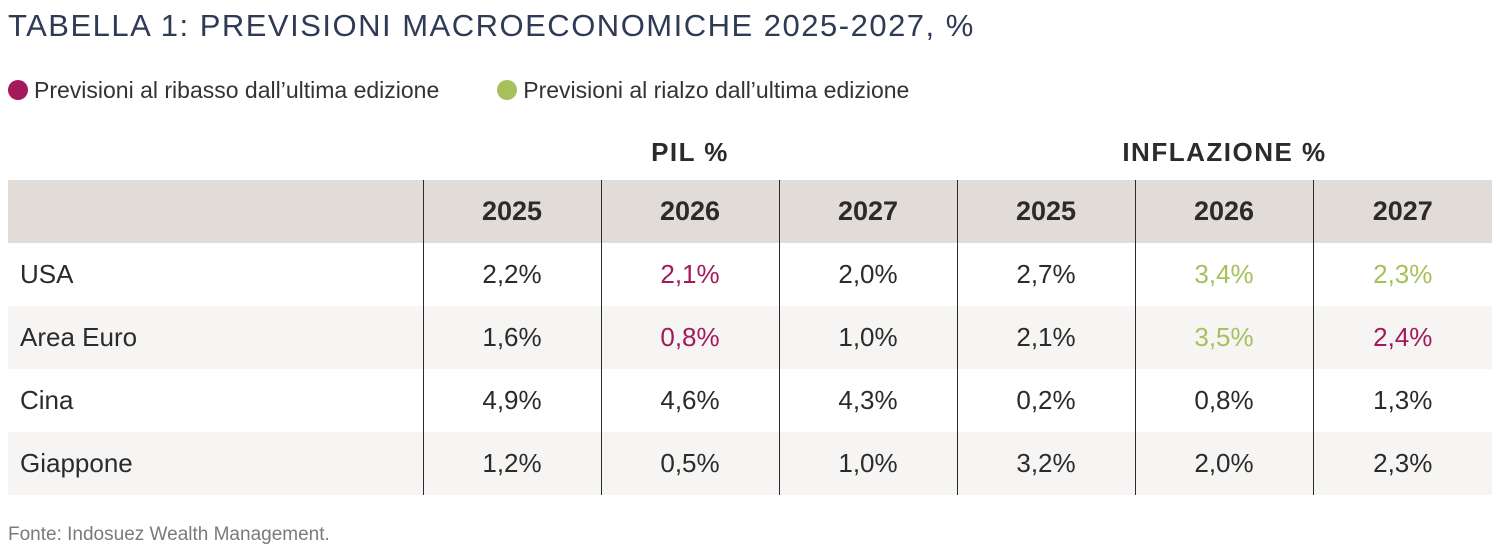 The image size is (1500, 554). I want to click on up-dot-icon, so click(507, 90).